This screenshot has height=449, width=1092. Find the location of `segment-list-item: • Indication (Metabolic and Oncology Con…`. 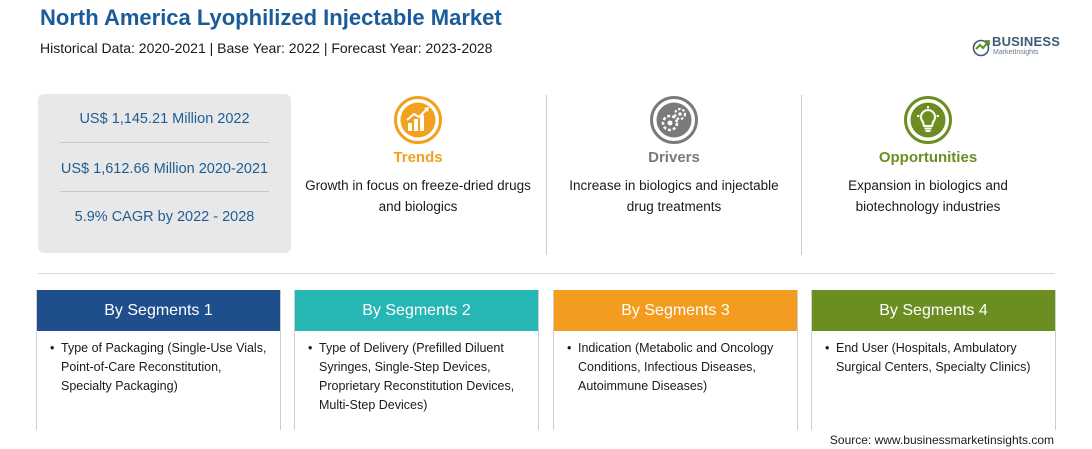

segment-list-item: • Indication (Metabolic and Oncology Con… is located at coordinates (679, 367).